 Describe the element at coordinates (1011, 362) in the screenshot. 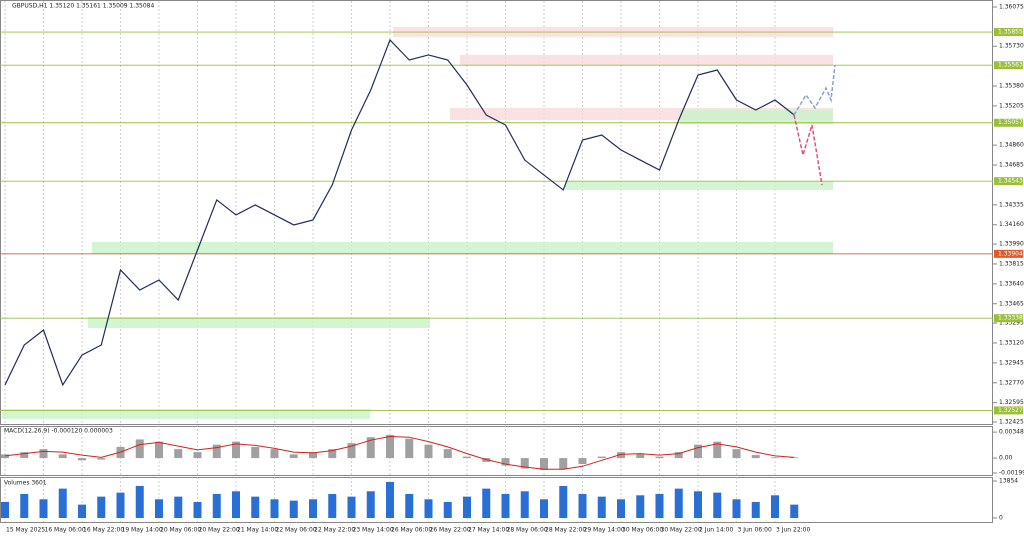

I see `y-tick-label: 1.32945` at that location.